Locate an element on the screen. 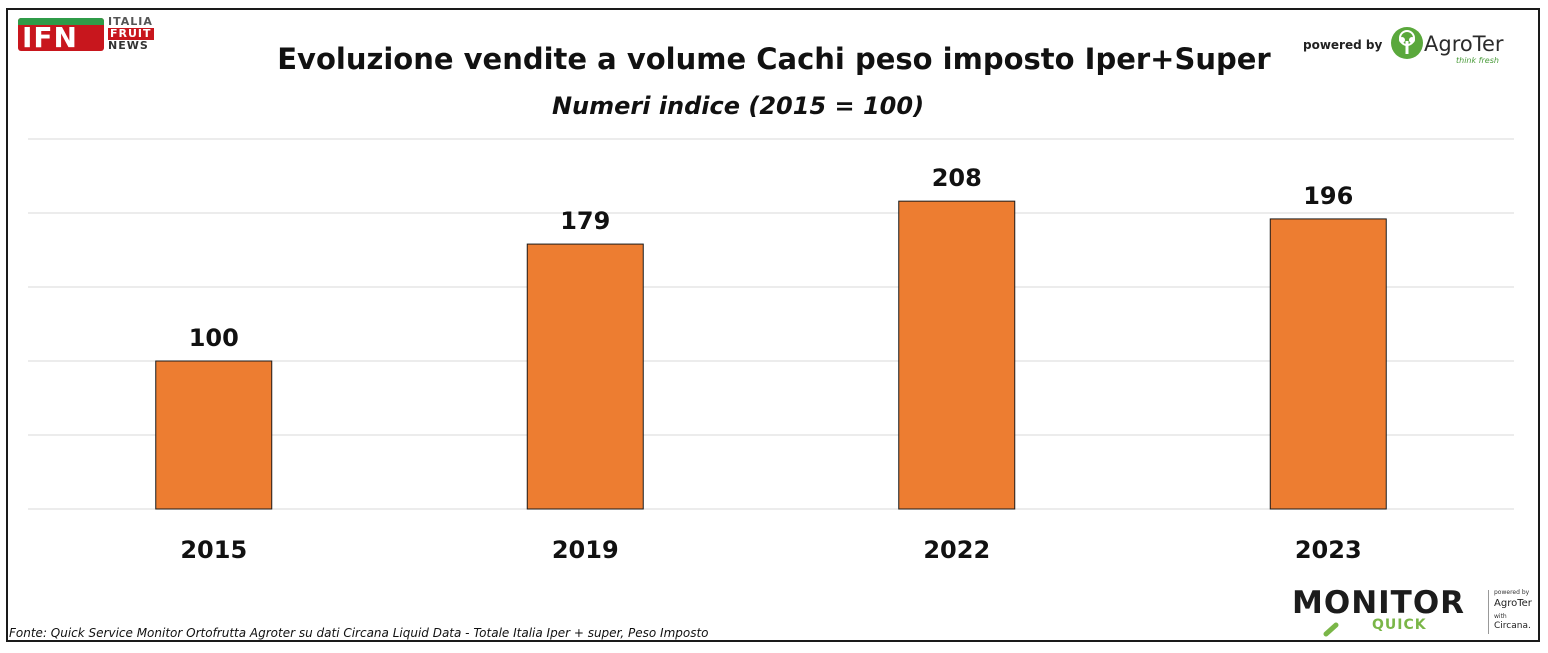 This screenshot has width=1548, height=653. monitor-with: with is located at coordinates (1500, 616).